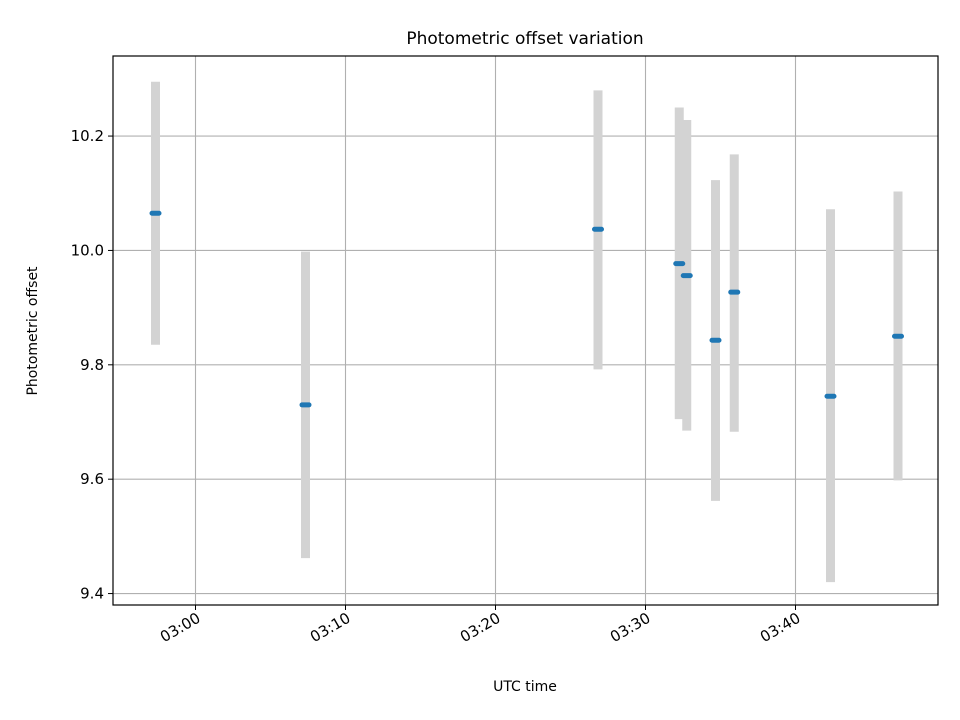 This screenshot has width=960, height=720. Describe the element at coordinates (92, 479) in the screenshot. I see `y-tick-label: 9.6` at that location.